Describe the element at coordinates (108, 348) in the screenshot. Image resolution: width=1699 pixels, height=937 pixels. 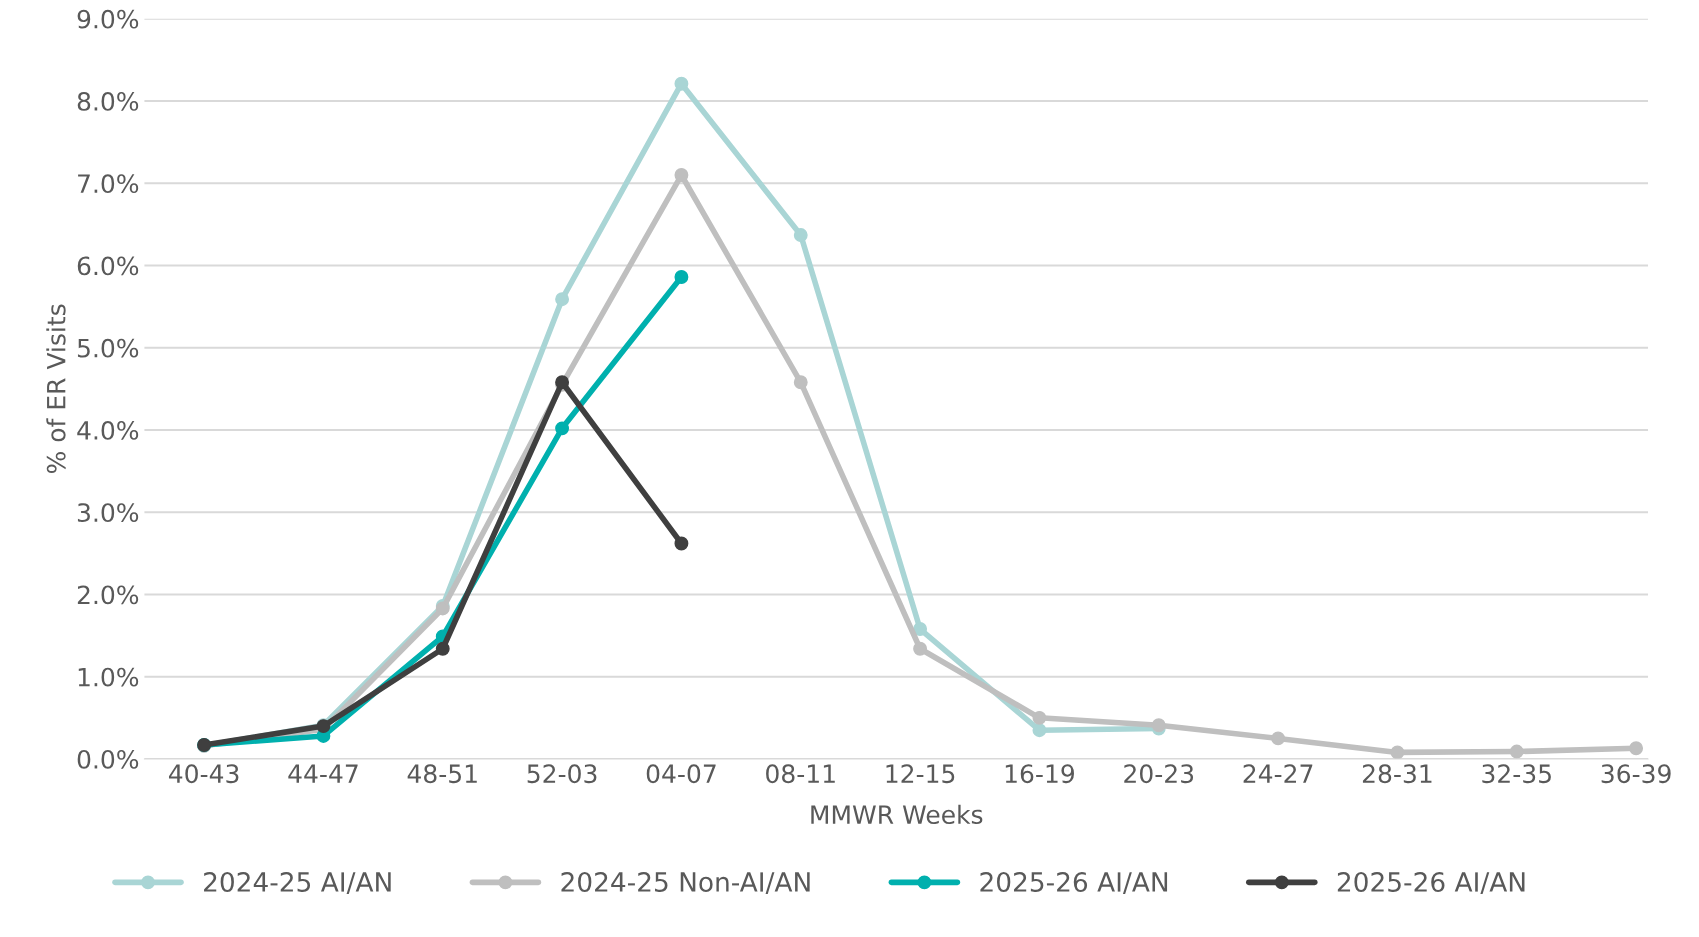
I see `y-tick-label: 5.0%` at that location.